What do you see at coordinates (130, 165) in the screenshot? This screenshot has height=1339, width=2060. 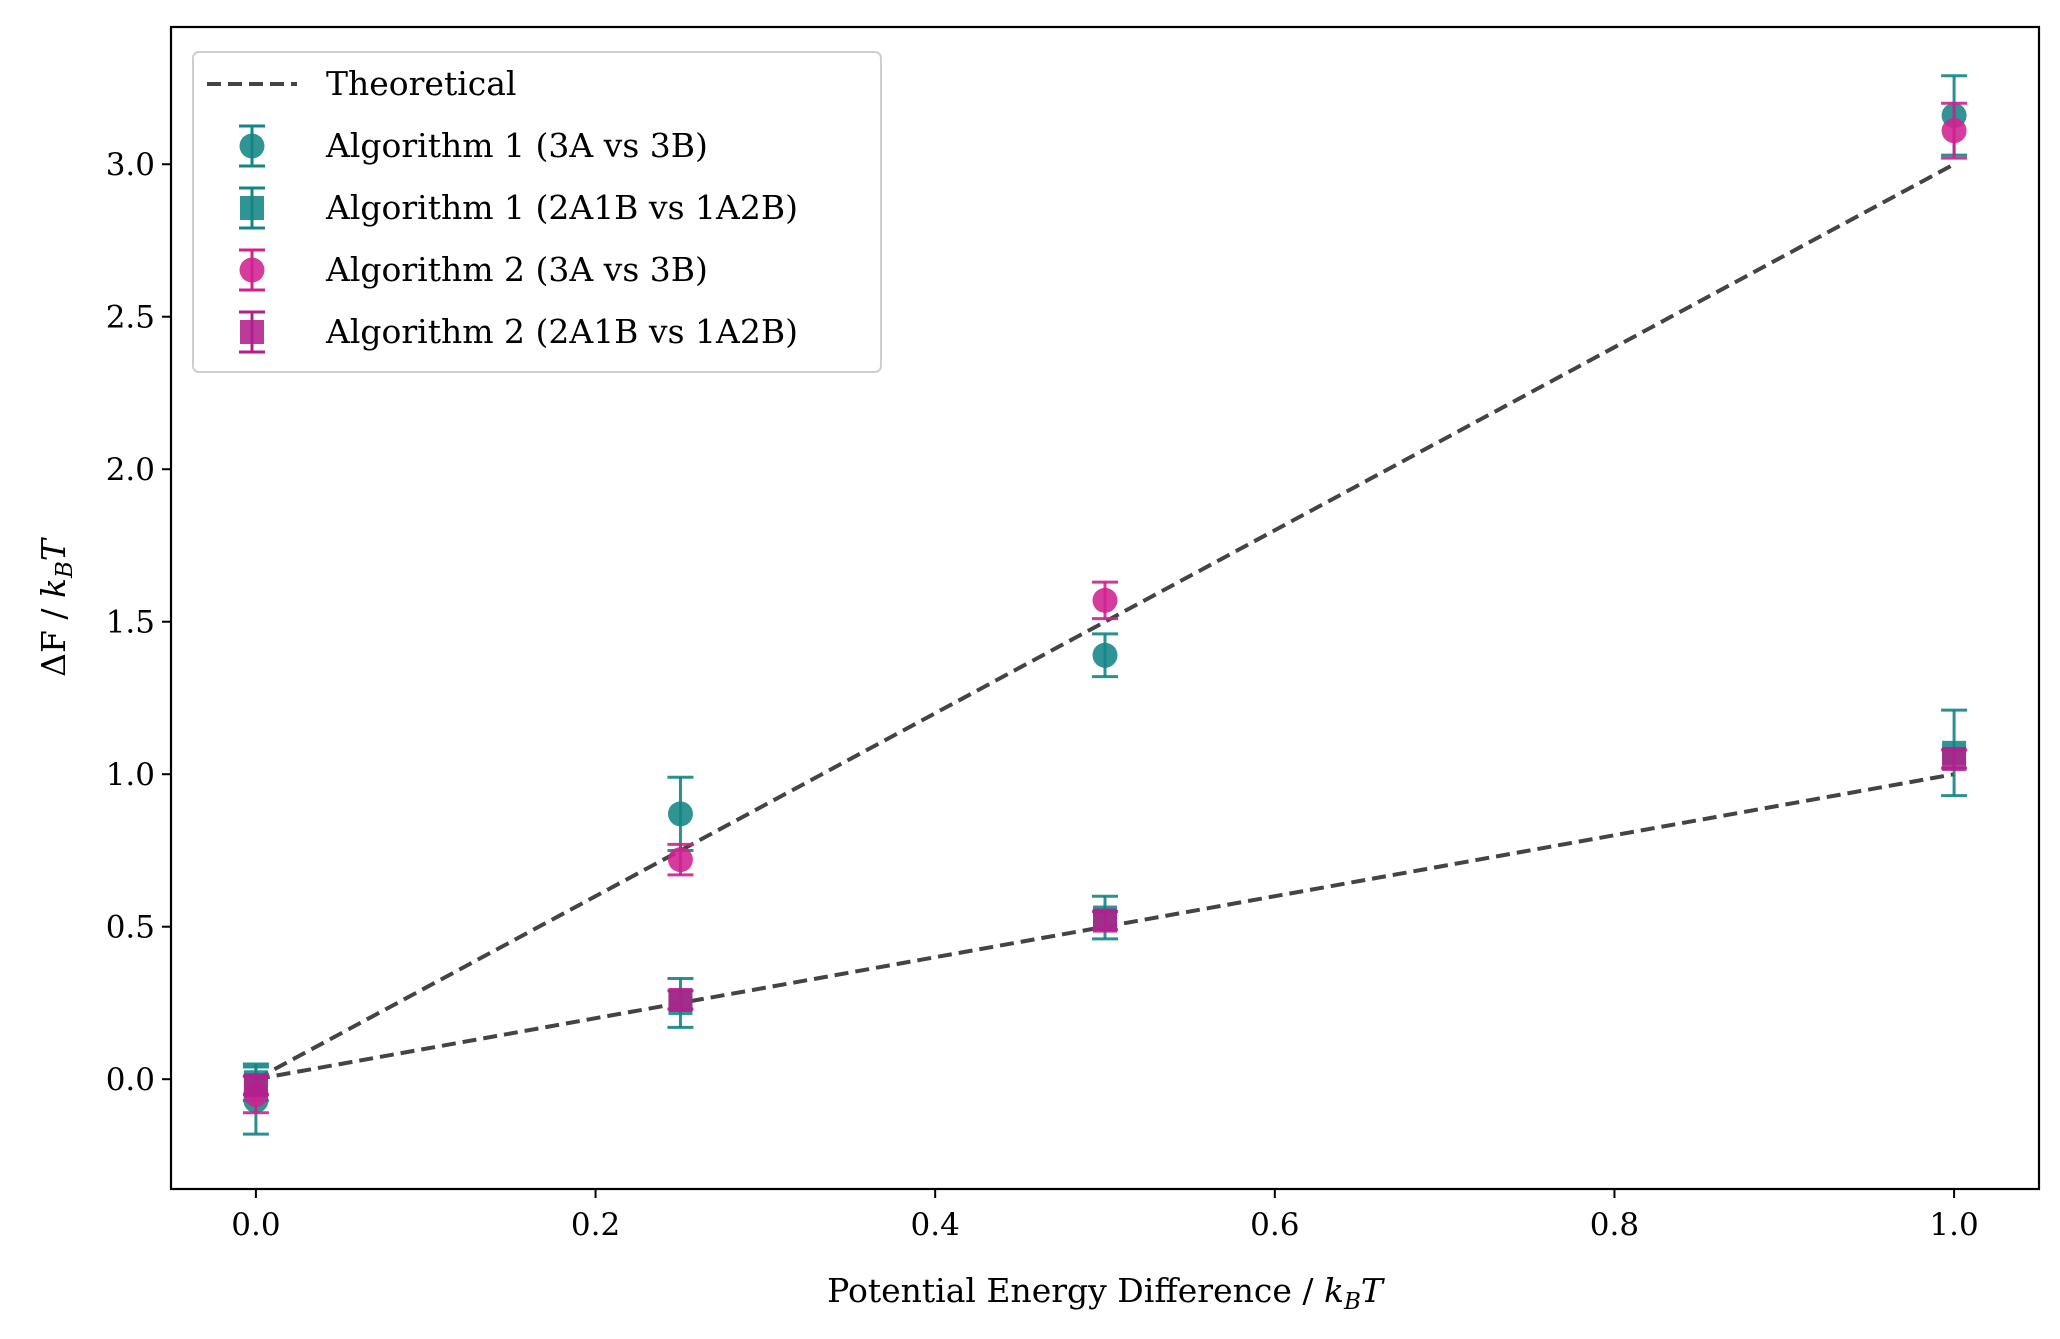 I see `y-tick-label: 3.0` at bounding box center [130, 165].